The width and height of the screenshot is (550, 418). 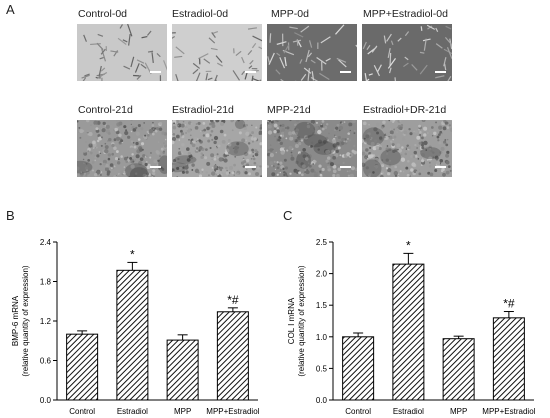 What do you see at coordinates (405, 110) in the screenshot?
I see `caption-estradiol-dr-21d: Estradiol+DR-21d` at bounding box center [405, 110].